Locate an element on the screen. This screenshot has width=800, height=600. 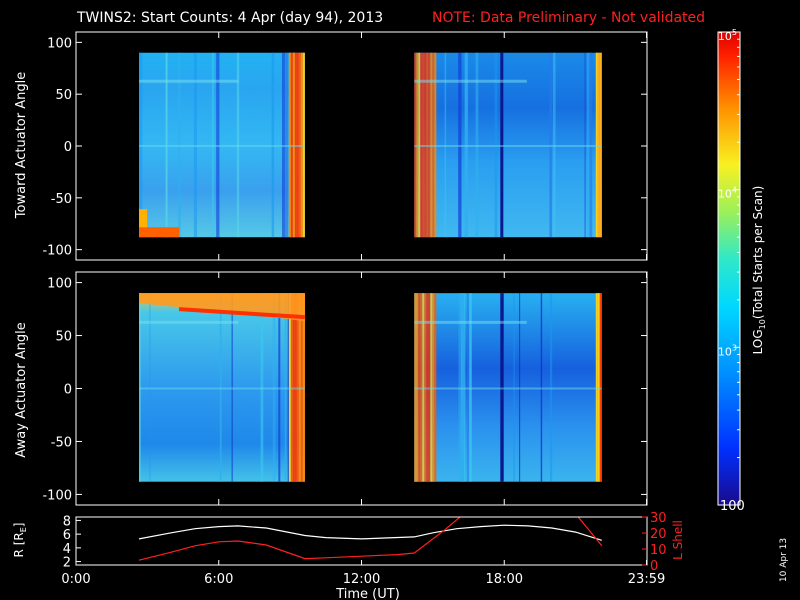
orbit-right-tick-label: 0 is located at coordinates (654, 566).